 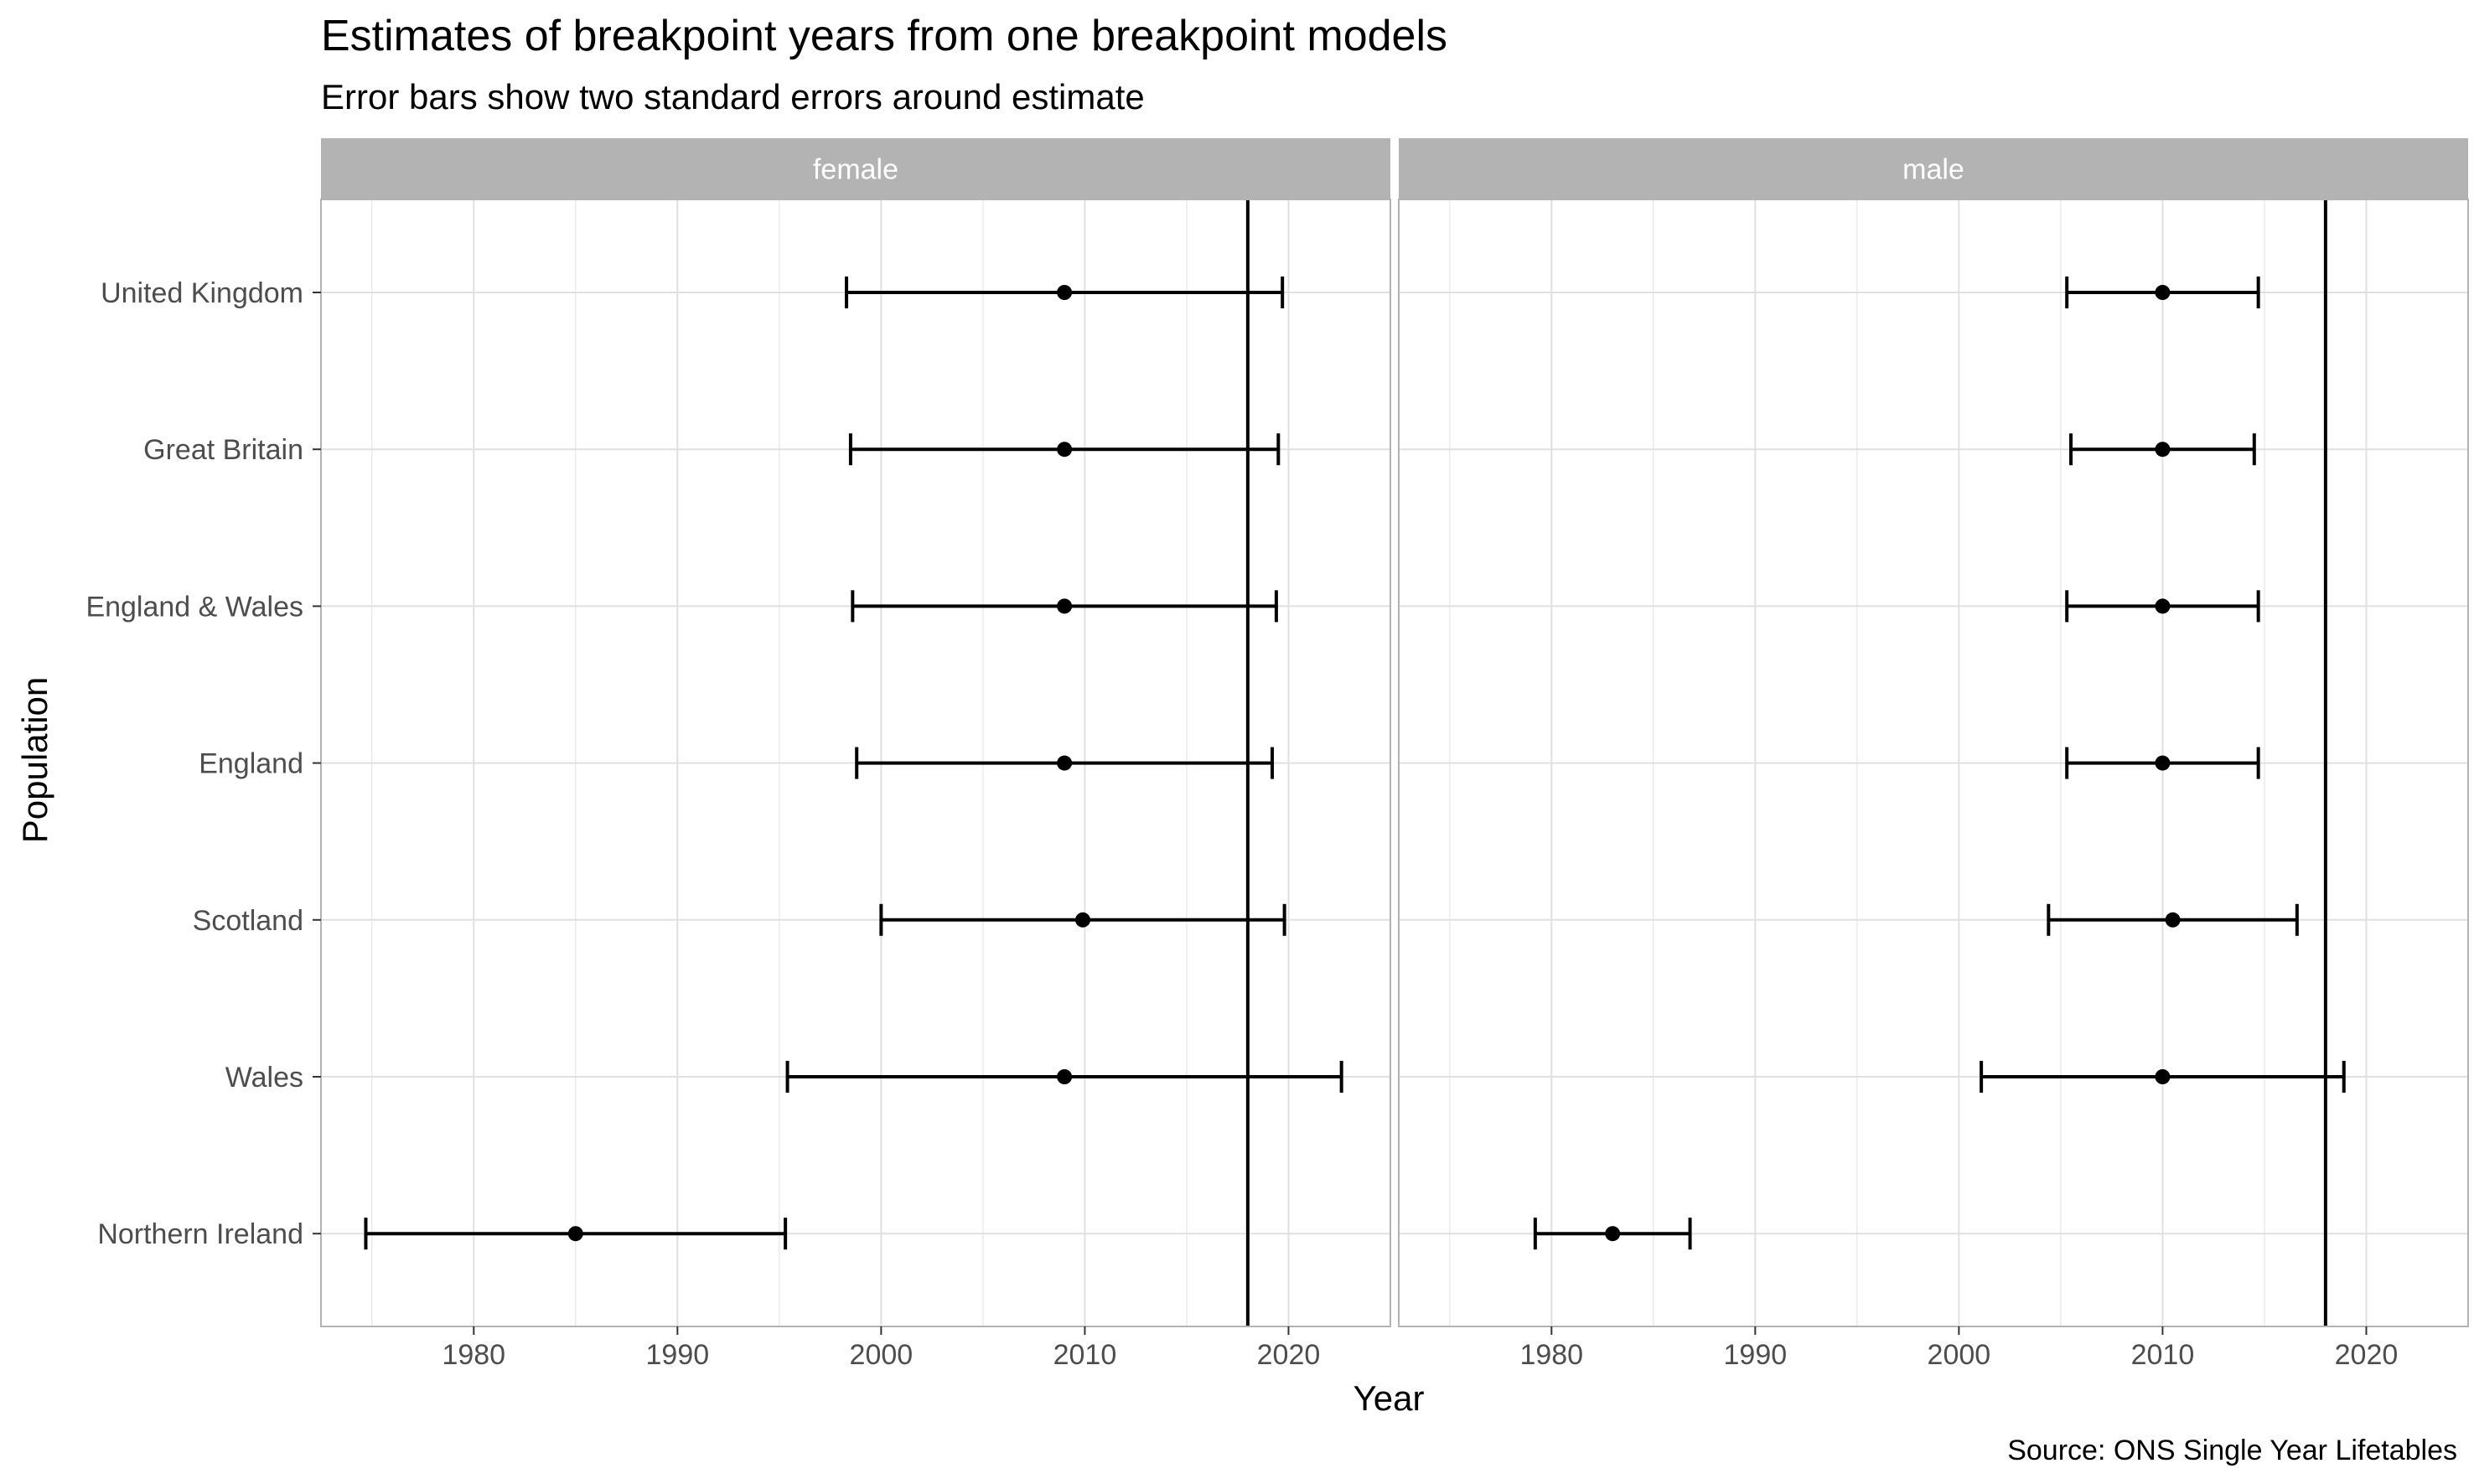 I want to click on y-axis-title: Population, so click(x=34, y=761).